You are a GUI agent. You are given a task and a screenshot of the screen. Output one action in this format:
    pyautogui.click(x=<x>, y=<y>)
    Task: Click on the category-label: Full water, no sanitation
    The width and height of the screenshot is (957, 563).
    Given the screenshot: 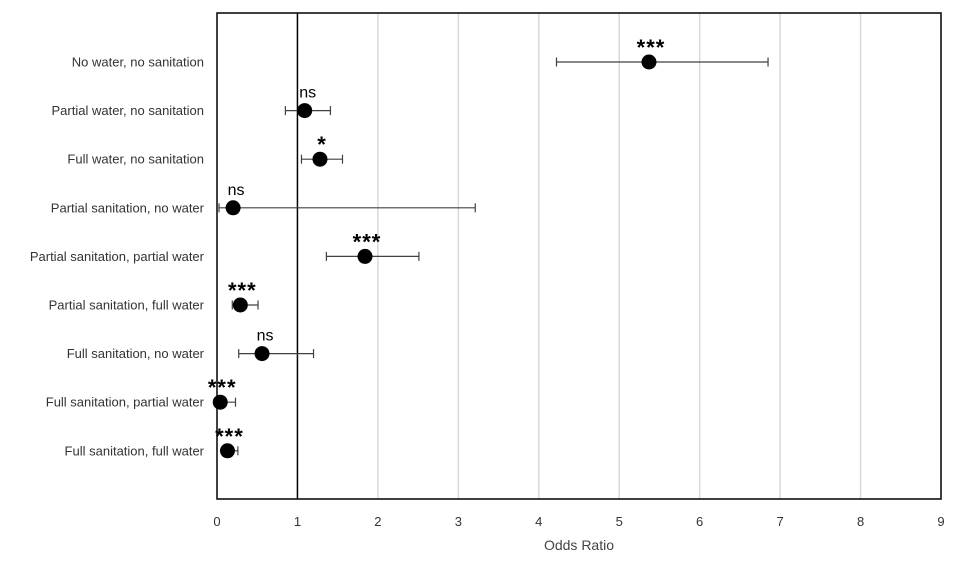 What is the action you would take?
    pyautogui.click(x=135, y=159)
    